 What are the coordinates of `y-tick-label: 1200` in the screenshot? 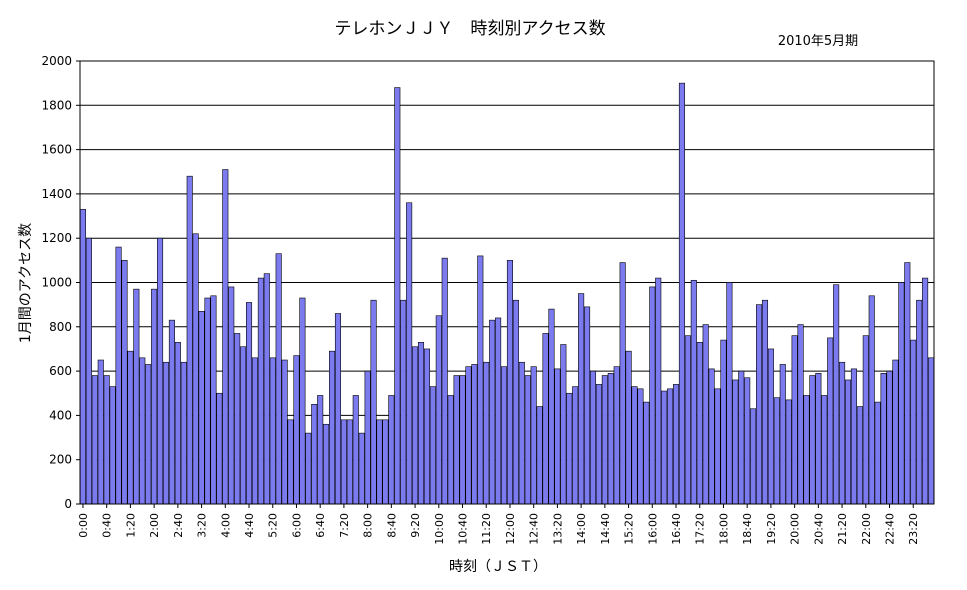 It's located at (56, 238).